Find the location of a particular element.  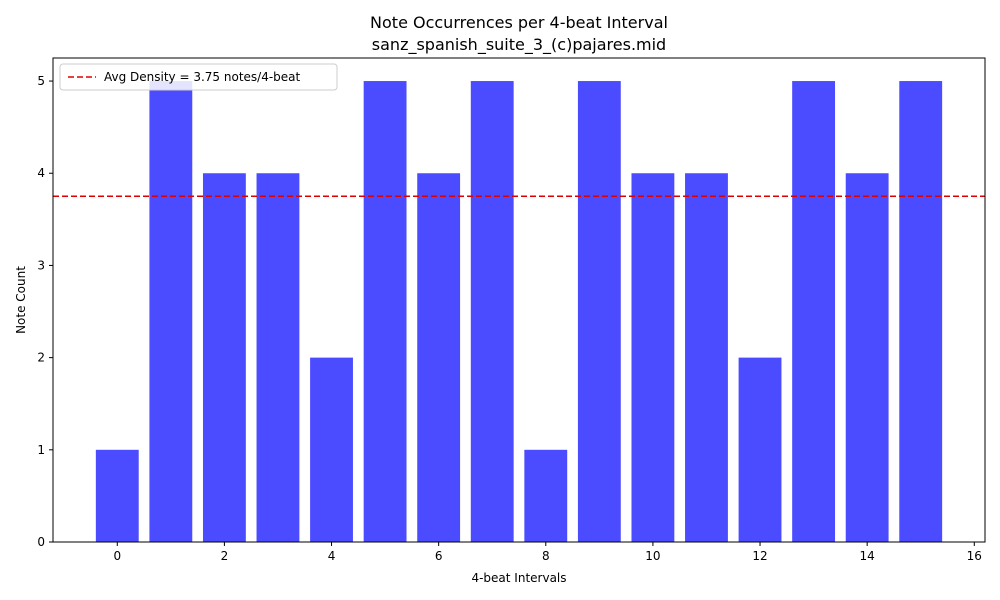

x-tick-label: 6 is located at coordinates (439, 556).